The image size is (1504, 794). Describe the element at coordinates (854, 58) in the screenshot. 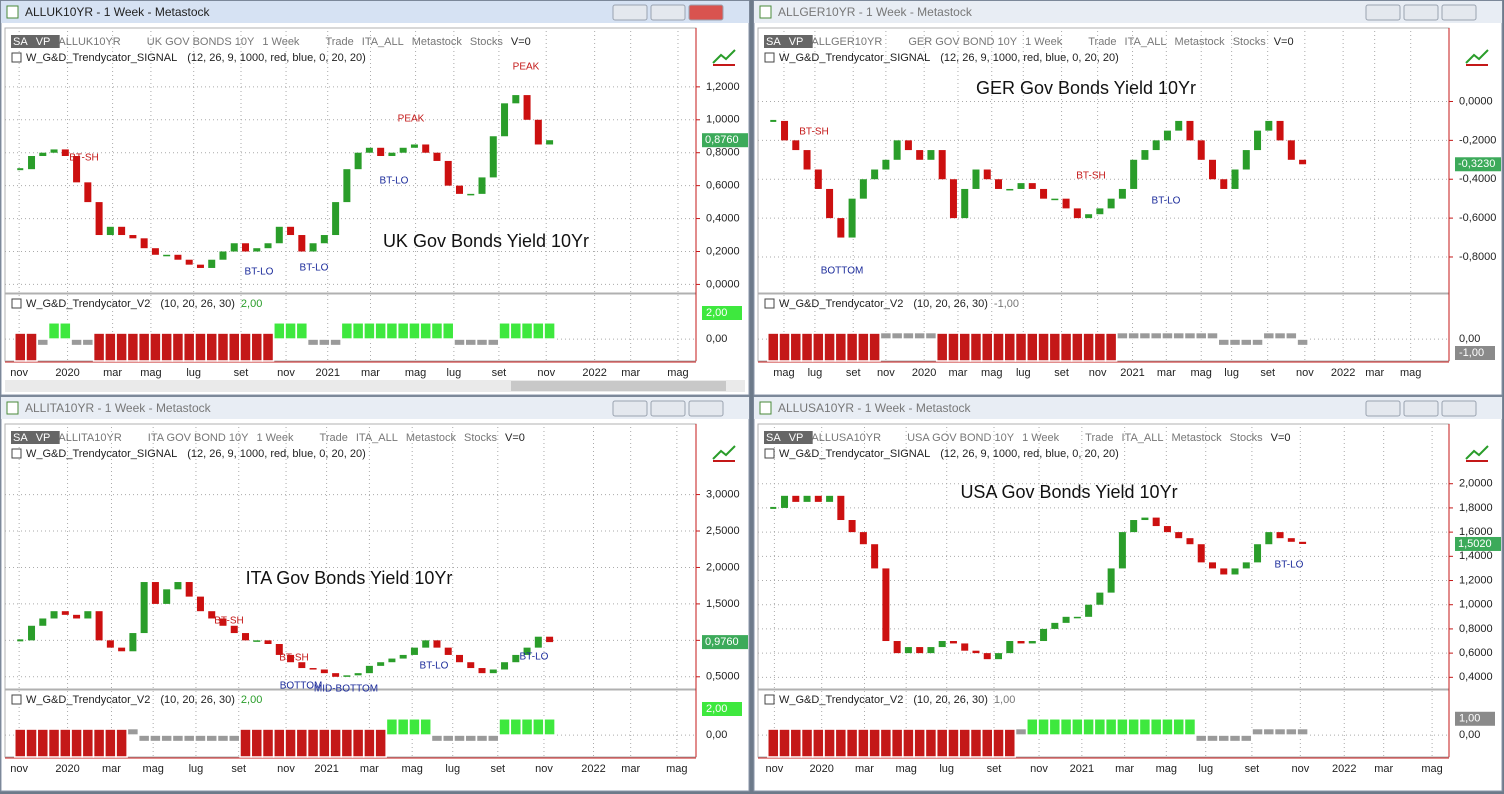

I see `signal-name: W_G&D_Trendycator_SIGNAL` at that location.